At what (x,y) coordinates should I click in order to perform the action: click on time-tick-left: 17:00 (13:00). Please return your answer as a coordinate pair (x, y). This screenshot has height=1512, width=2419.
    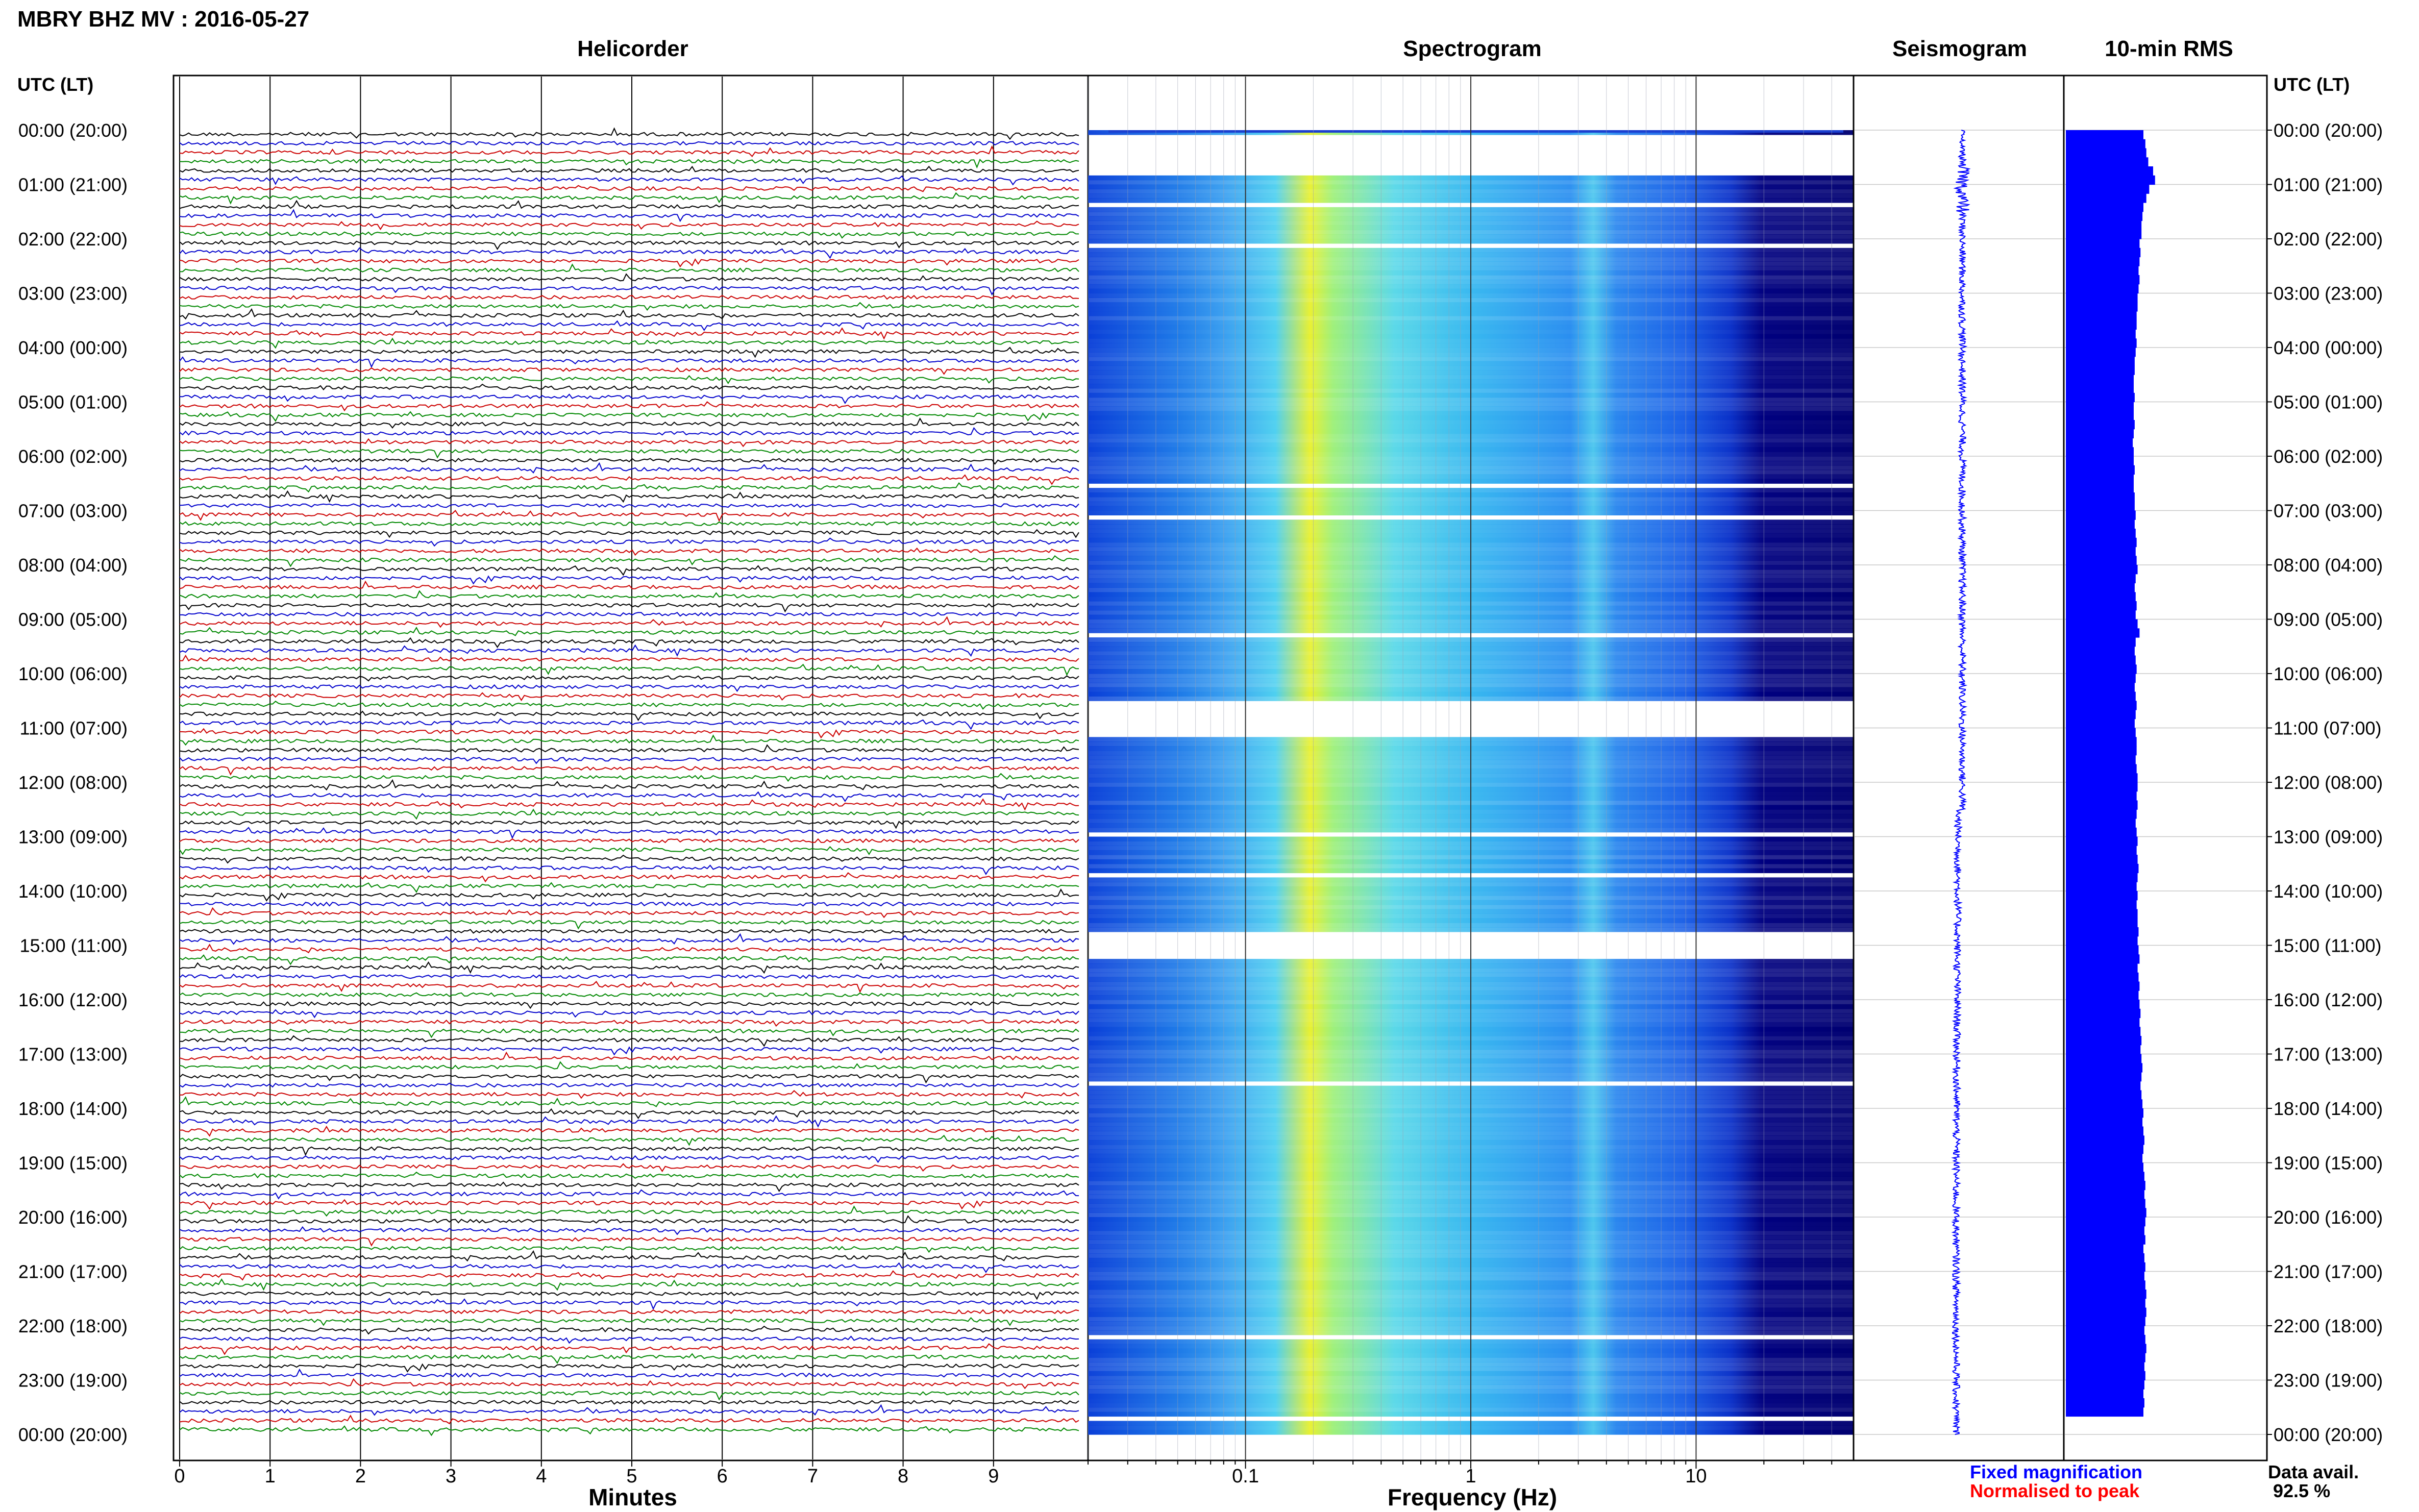
    Looking at the image, I should click on (73, 1054).